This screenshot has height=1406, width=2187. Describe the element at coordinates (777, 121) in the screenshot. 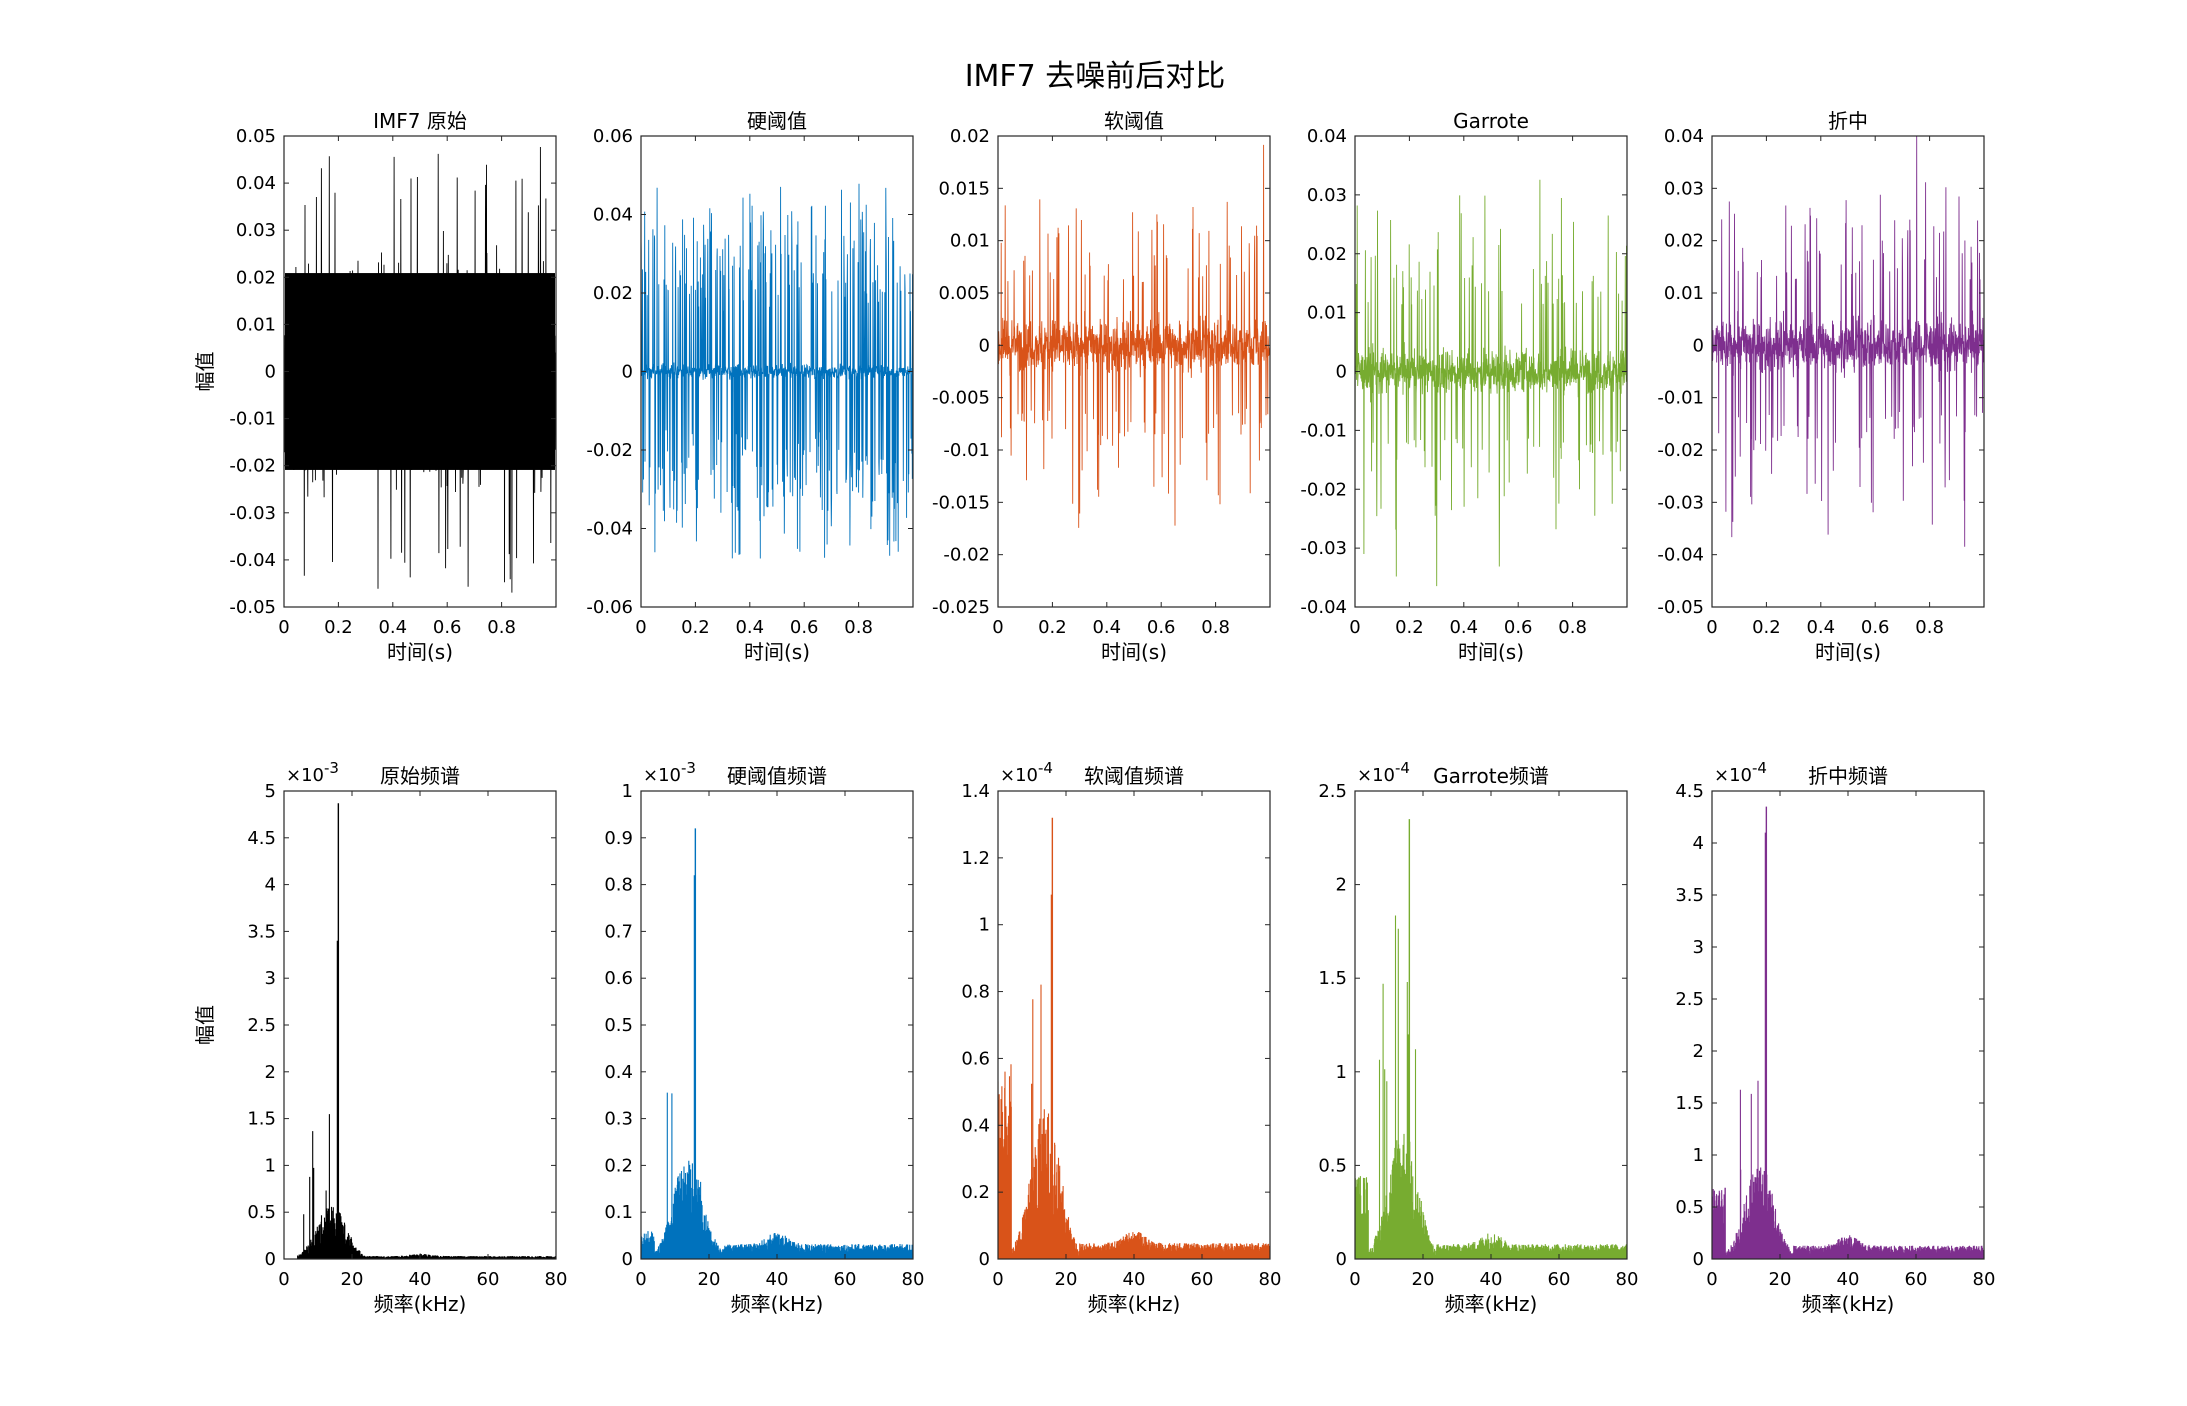

I see `subplot-title-time-2: 硬阈值` at that location.